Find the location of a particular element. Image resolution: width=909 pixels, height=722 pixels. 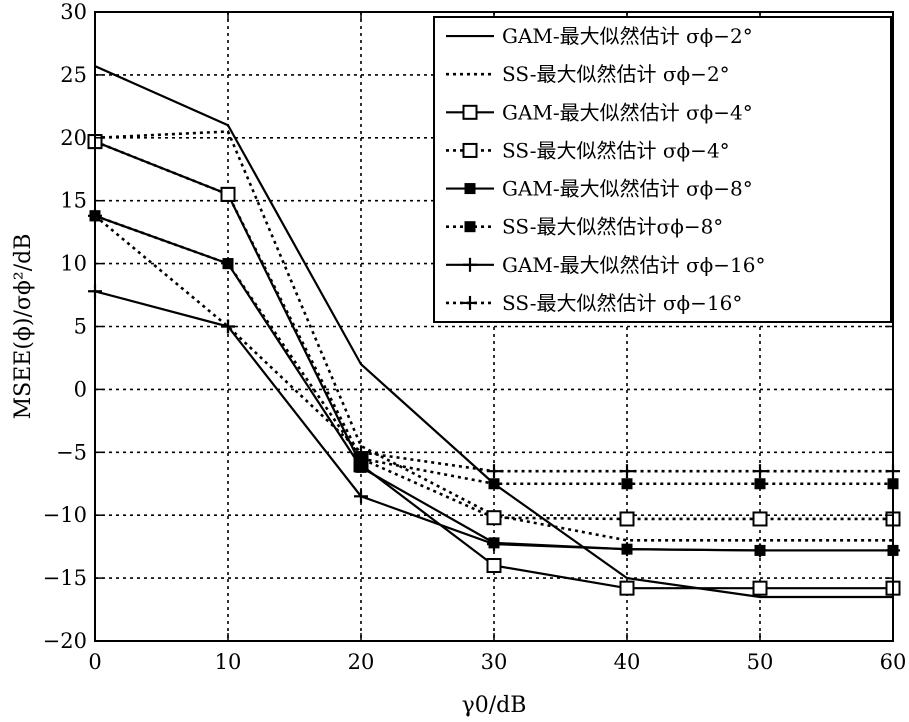

legend-entry: SS-最大似然估计 σϕ−4° is located at coordinates (588, 150).